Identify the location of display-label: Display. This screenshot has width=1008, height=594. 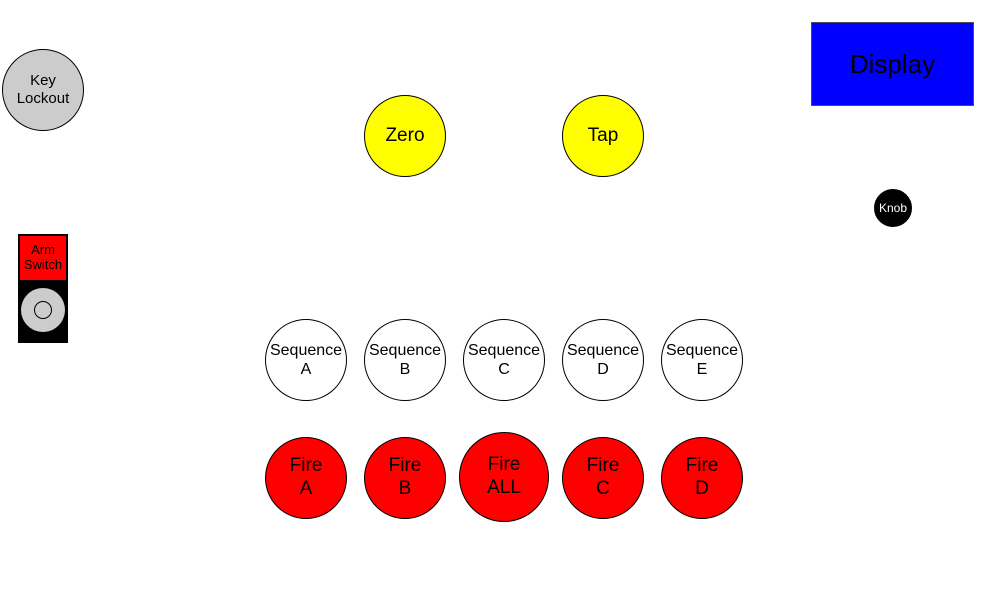
(892, 63).